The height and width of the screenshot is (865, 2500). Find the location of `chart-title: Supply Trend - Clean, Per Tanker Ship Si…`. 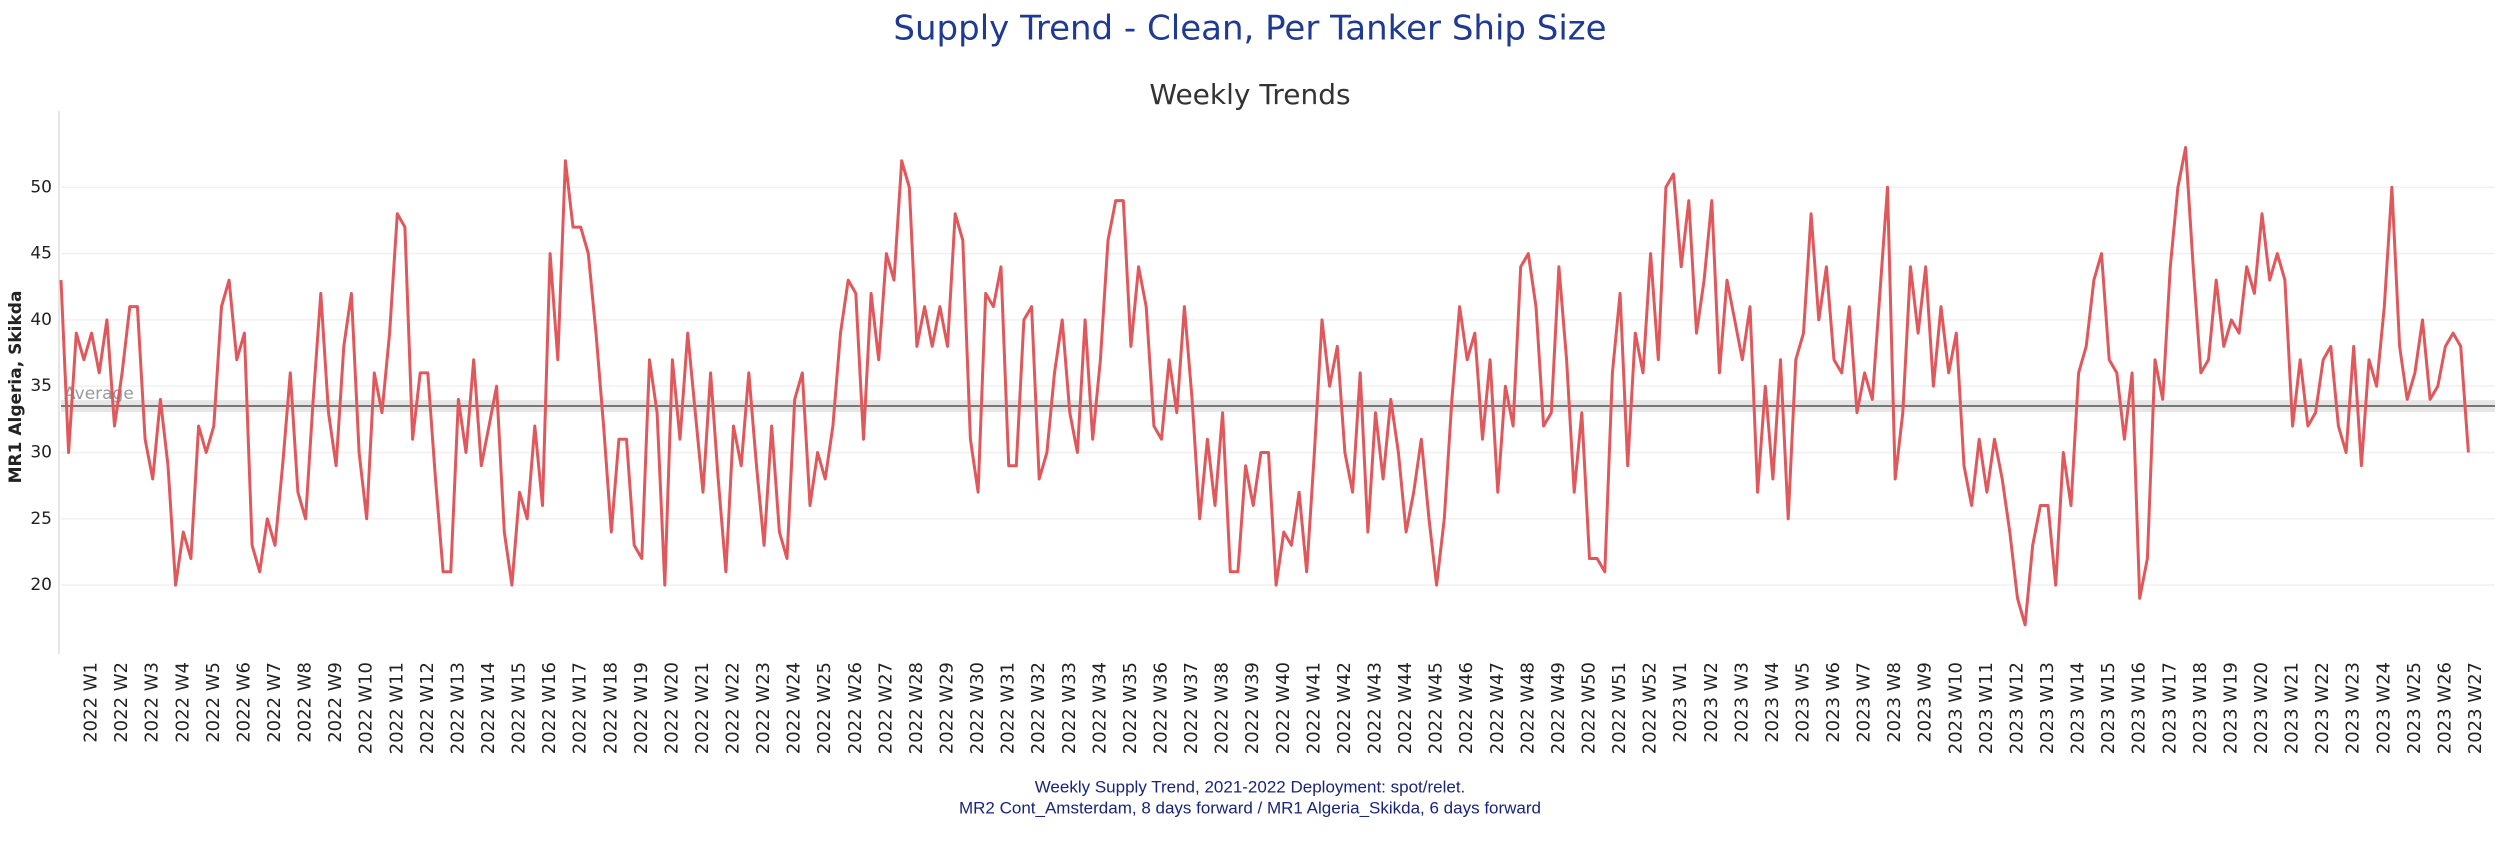

chart-title: Supply Trend - Clean, Per Tanker Ship Si… is located at coordinates (1249, 29).